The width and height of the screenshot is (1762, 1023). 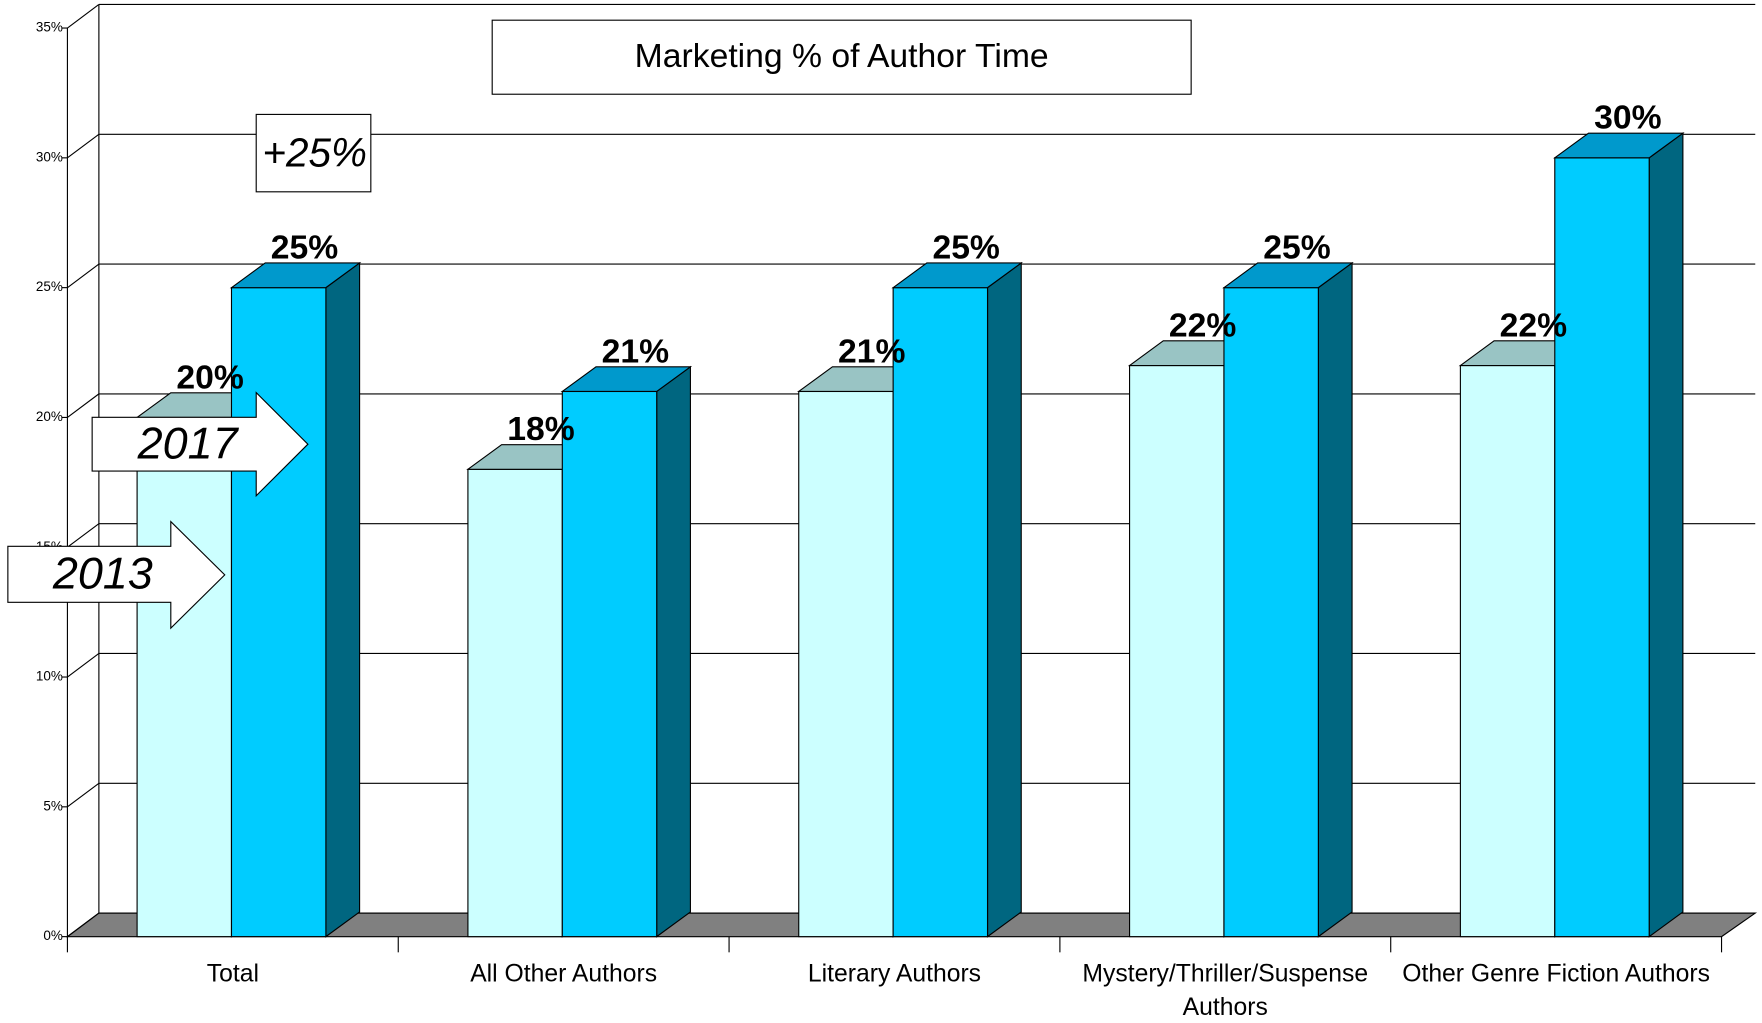 What do you see at coordinates (188, 442) in the screenshot?
I see `legend-label: 2017` at bounding box center [188, 442].